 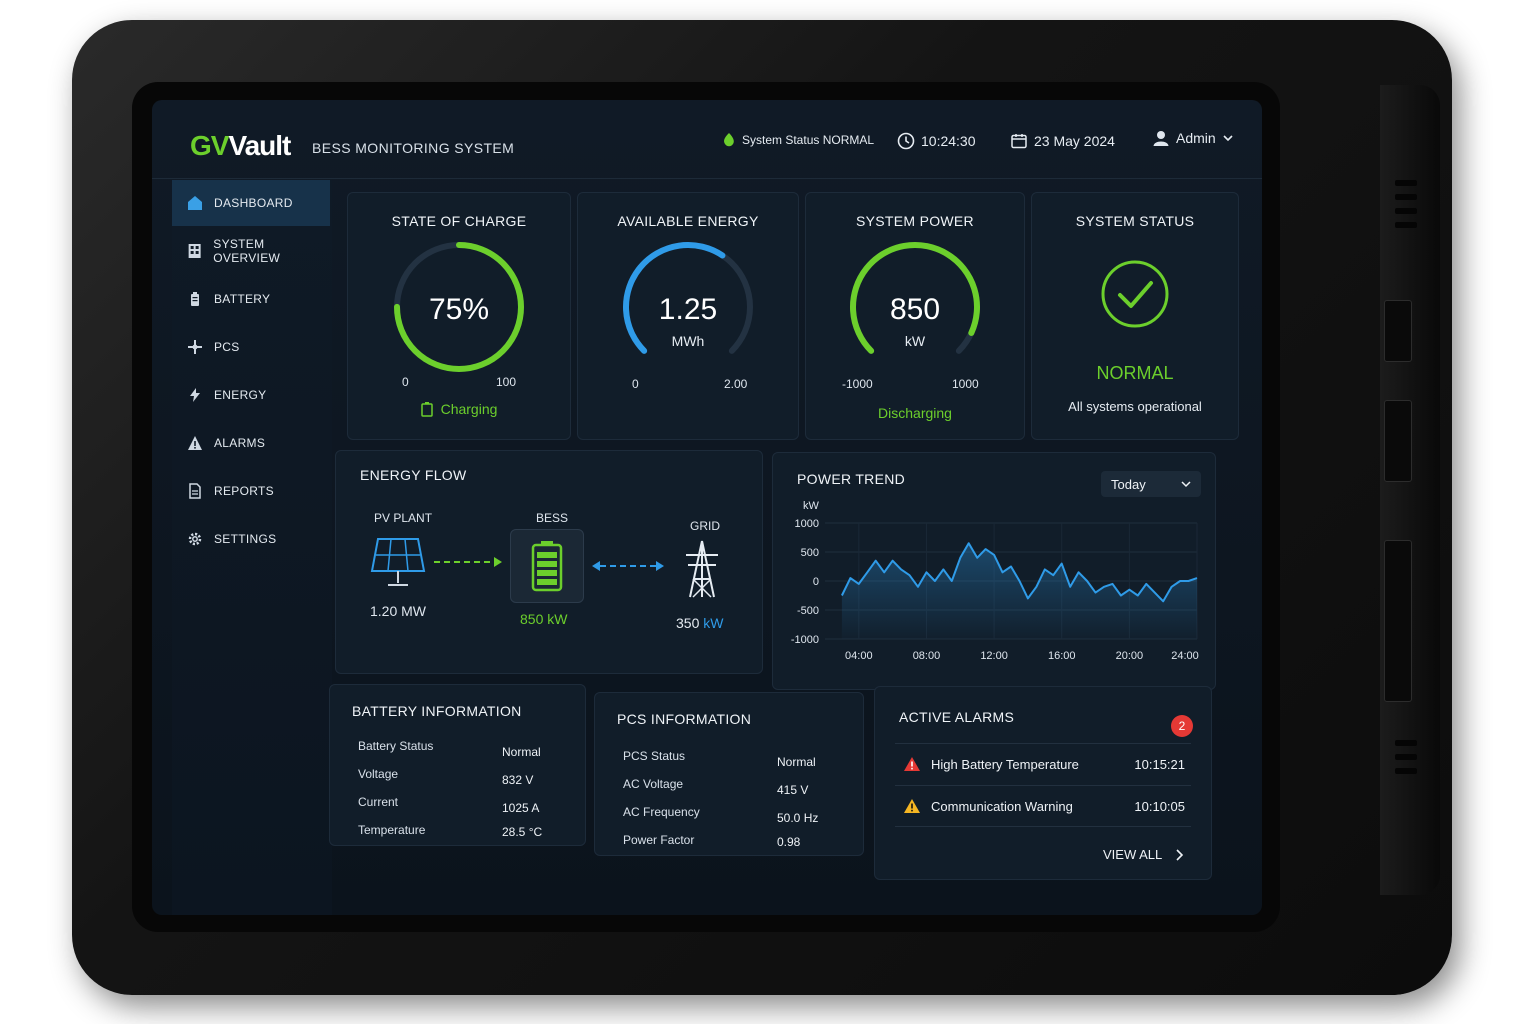 I want to click on card-title: SYSTEM POWER, so click(x=915, y=221).